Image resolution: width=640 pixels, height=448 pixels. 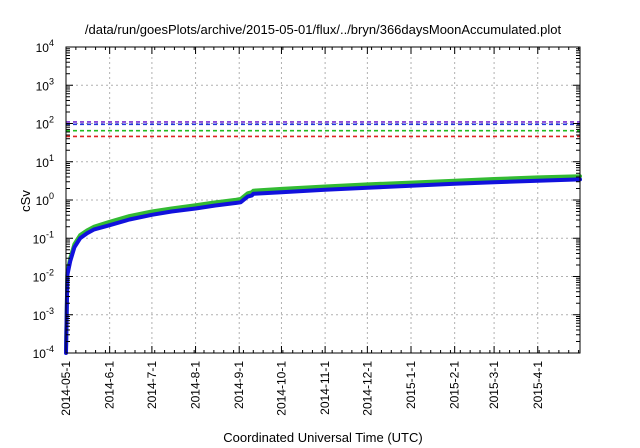 I want to click on y-tick-label: 10⁻⁴, so click(x=43, y=352).